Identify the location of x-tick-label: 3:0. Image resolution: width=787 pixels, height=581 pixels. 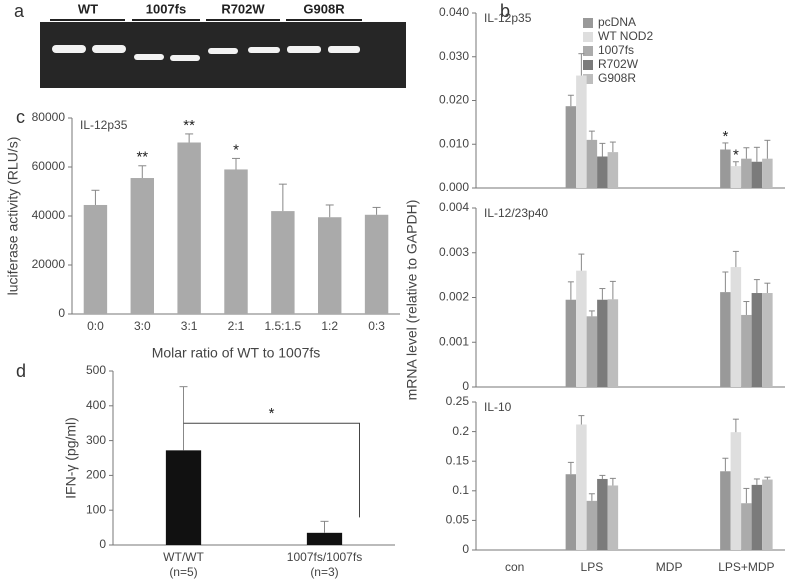
(142, 326).